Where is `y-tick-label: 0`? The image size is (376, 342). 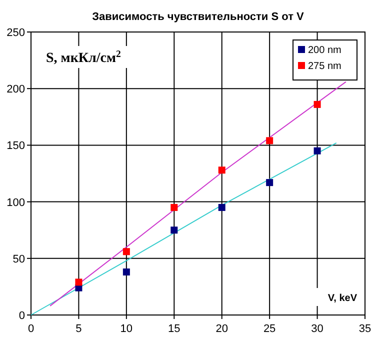
y-tick-label: 0 is located at coordinates (21, 316).